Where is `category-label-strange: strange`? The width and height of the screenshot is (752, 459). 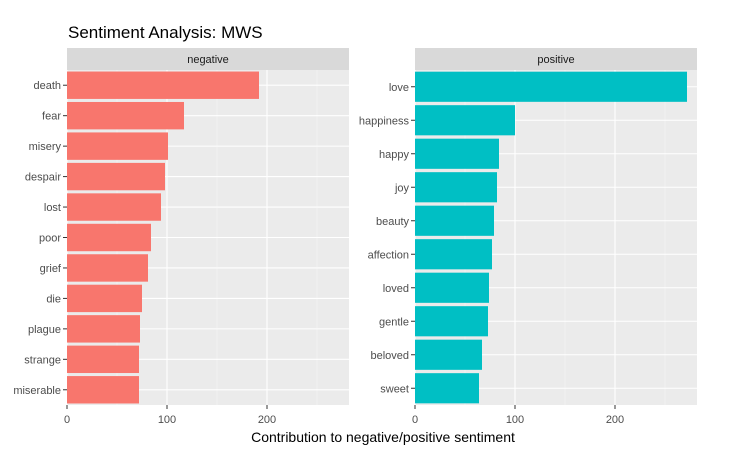 category-label-strange: strange is located at coordinates (42, 360).